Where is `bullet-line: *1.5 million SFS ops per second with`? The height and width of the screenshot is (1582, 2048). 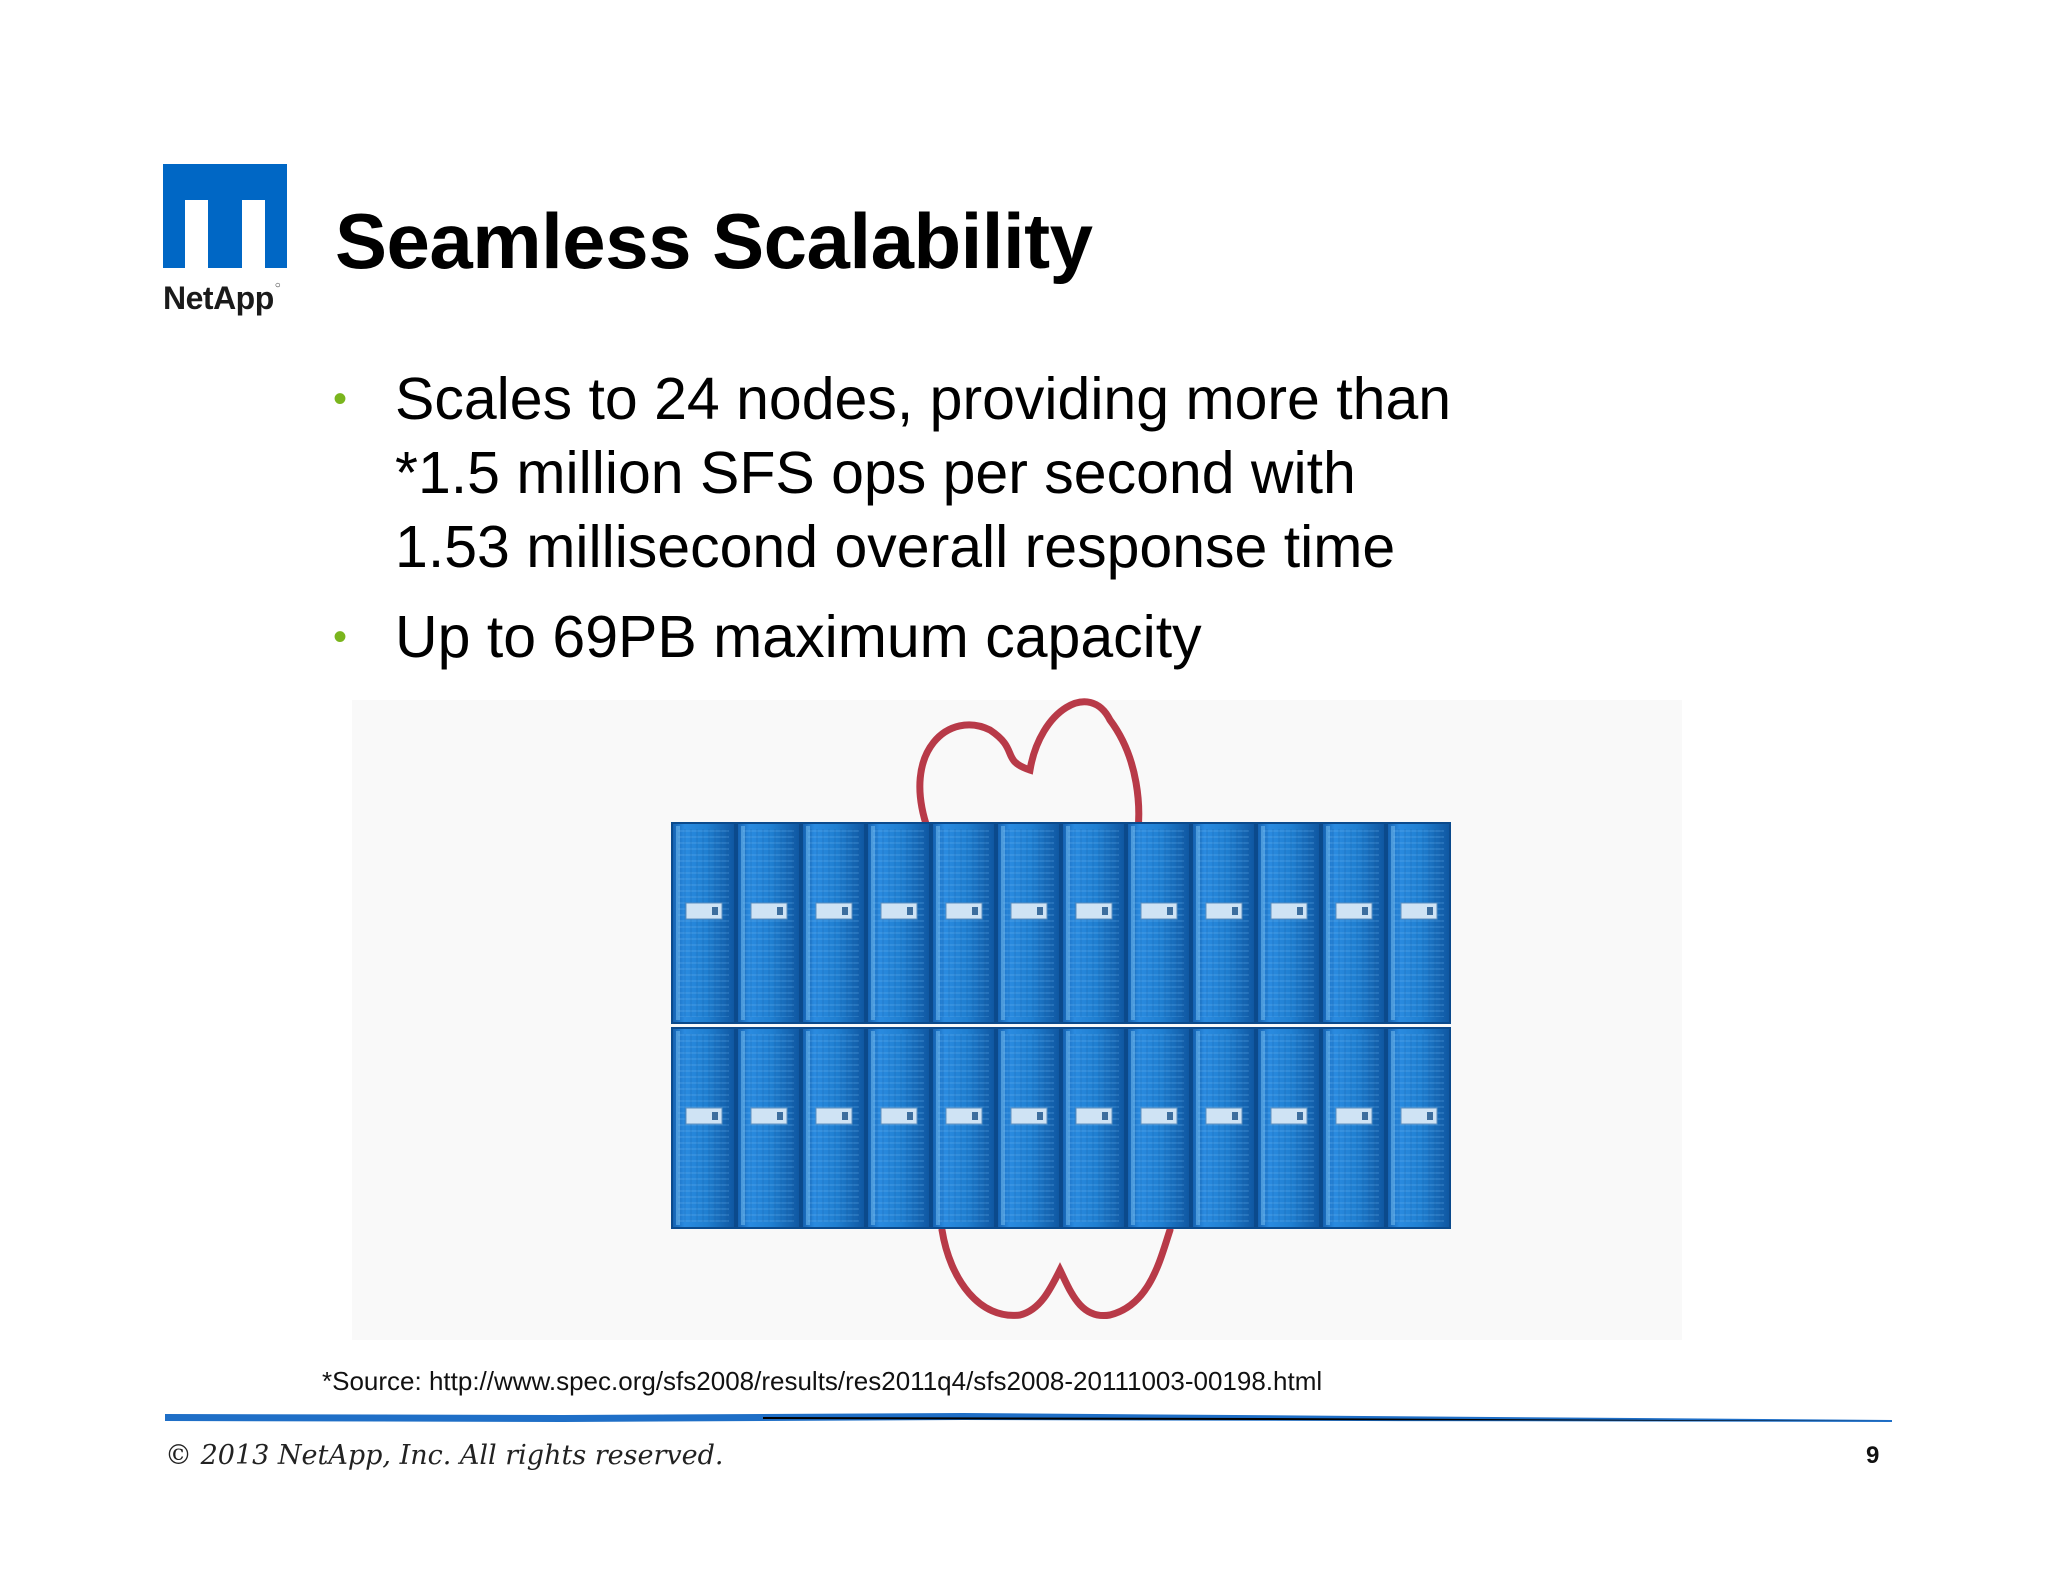
bullet-line: *1.5 million SFS ops per second with is located at coordinates (875, 473).